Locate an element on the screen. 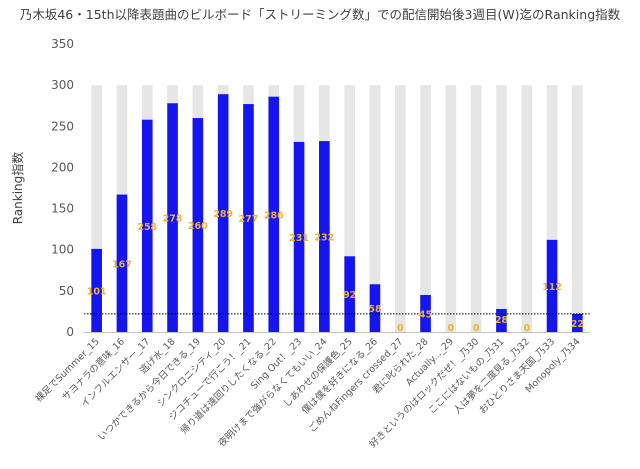 The width and height of the screenshot is (640, 469). data-label: 231 is located at coordinates (299, 238).